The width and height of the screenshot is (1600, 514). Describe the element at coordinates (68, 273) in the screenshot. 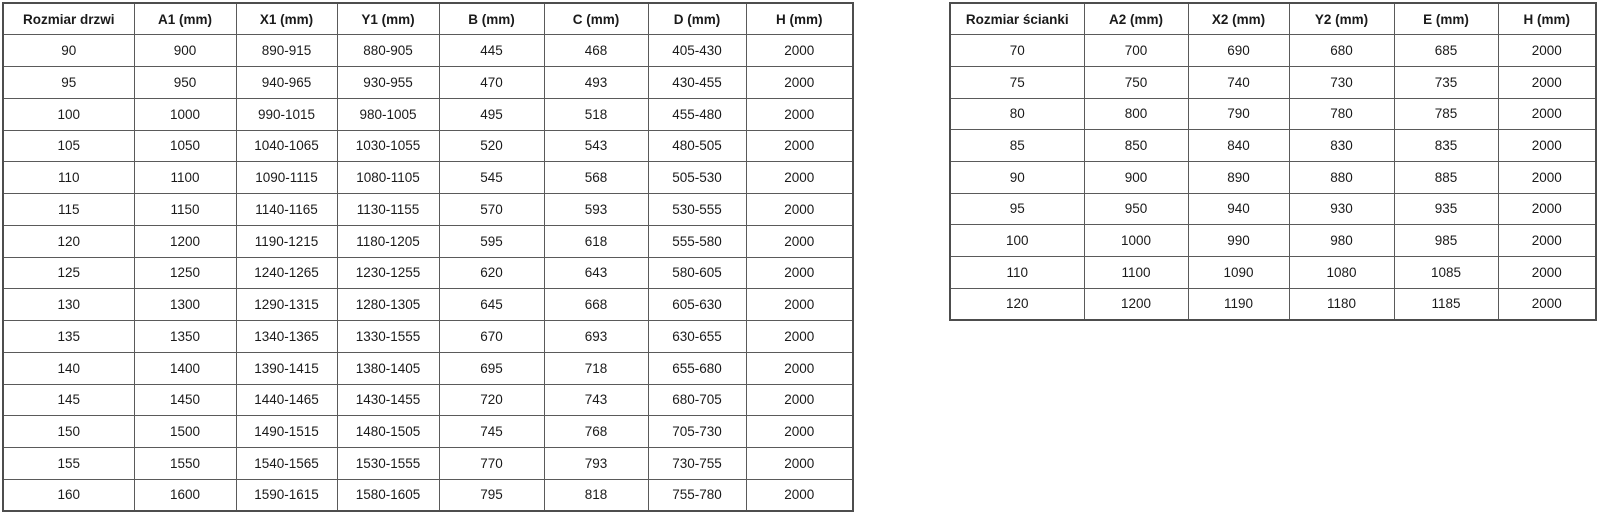

I see `table-cell: 125` at that location.